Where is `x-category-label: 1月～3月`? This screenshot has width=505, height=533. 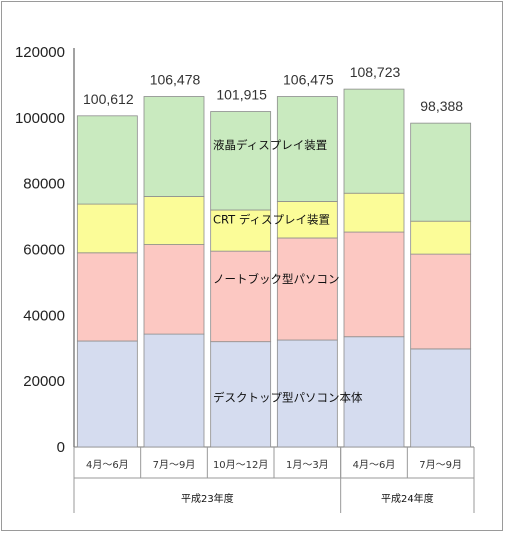 x-category-label: 1月～3月 is located at coordinates (307, 465).